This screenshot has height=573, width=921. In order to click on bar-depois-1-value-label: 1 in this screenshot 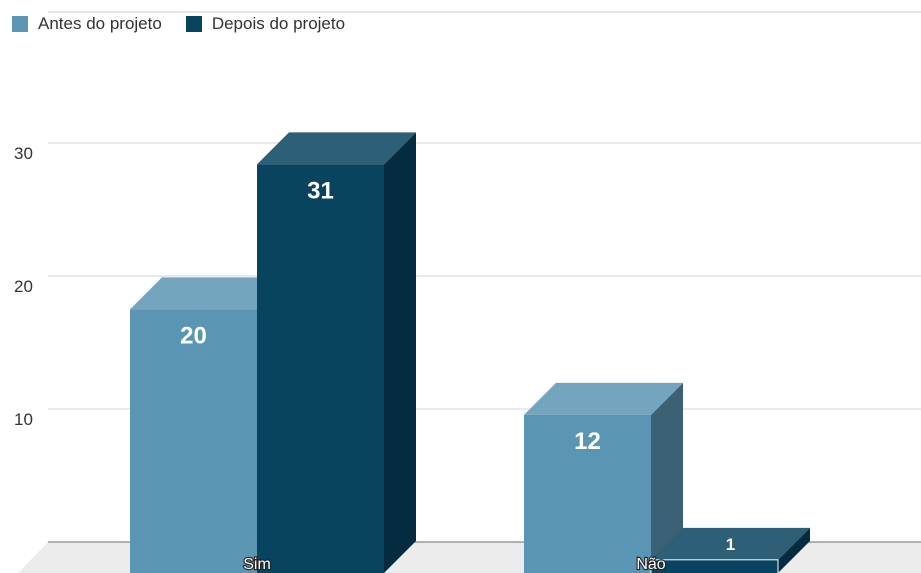, I will do `click(730, 544)`.